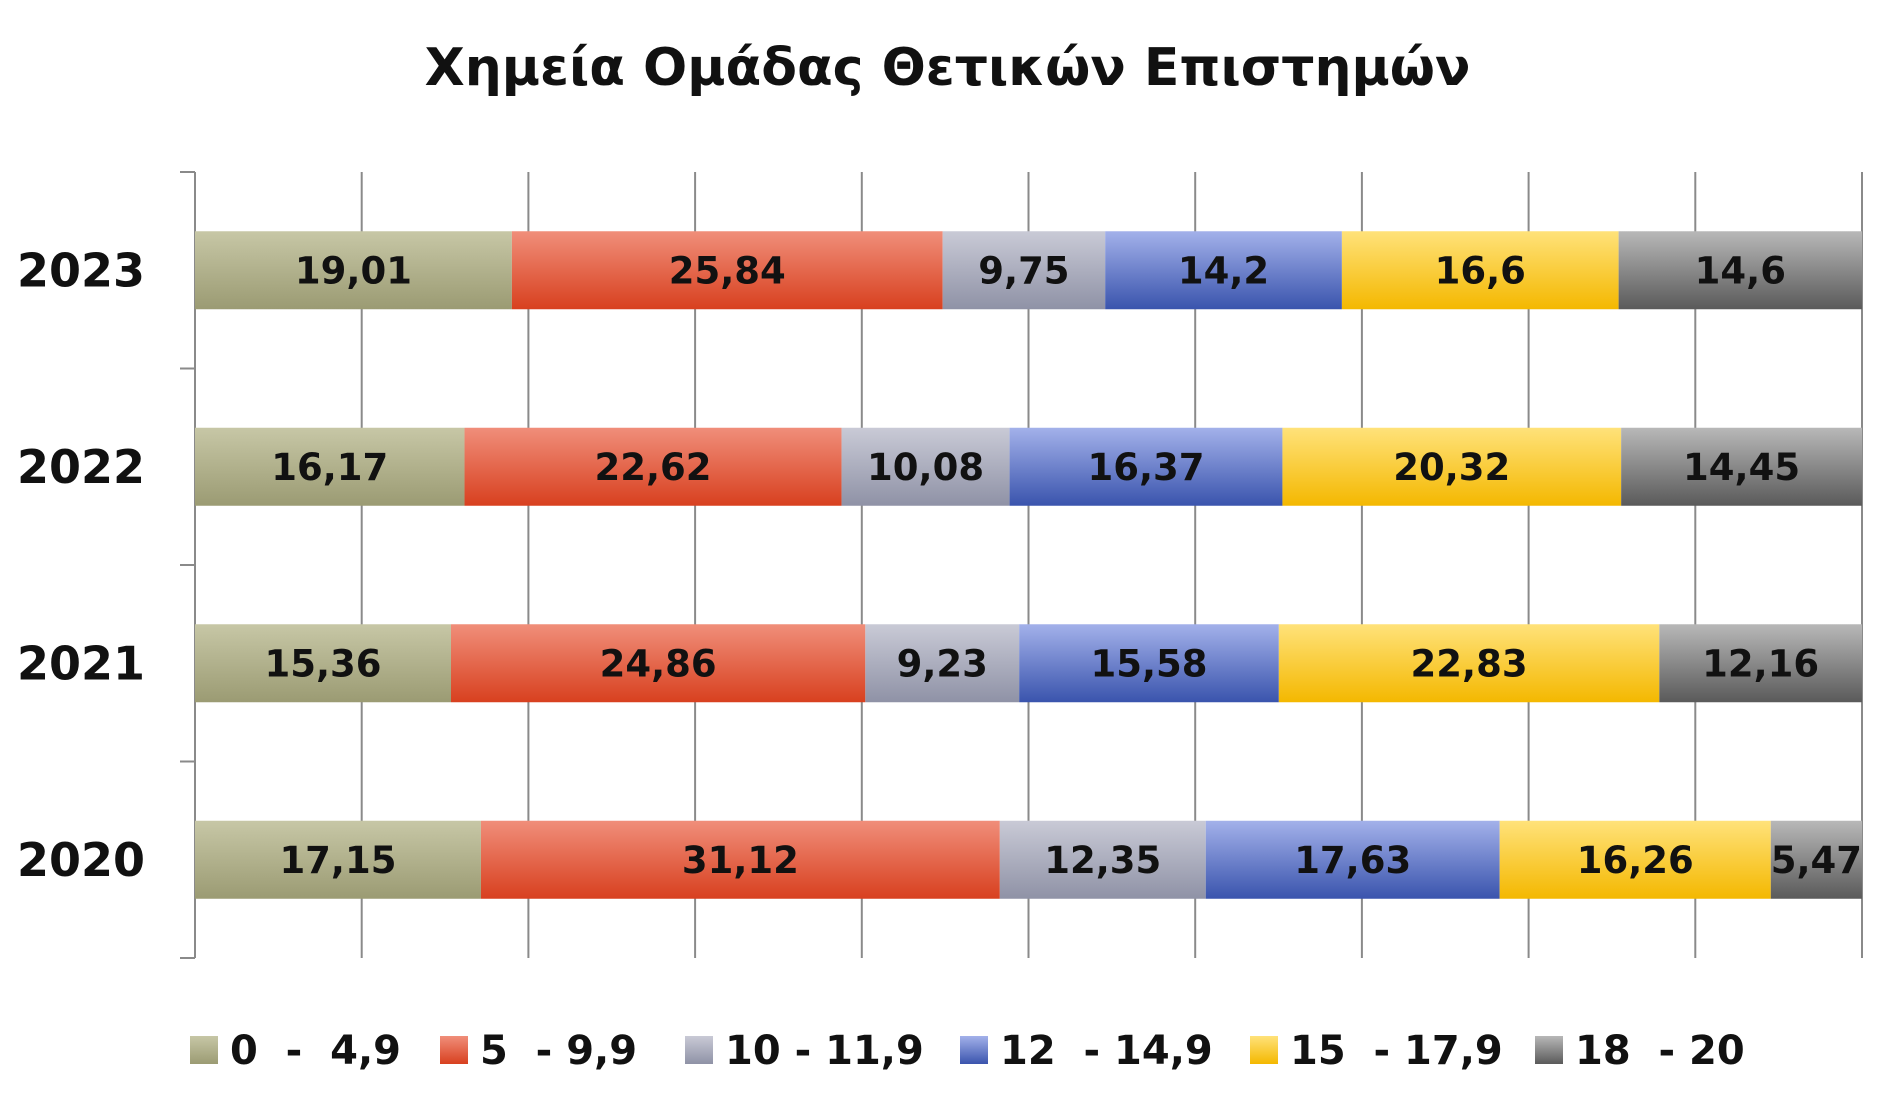 Image resolution: width=1895 pixels, height=1114 pixels. I want to click on category-label: 2020, so click(81, 860).